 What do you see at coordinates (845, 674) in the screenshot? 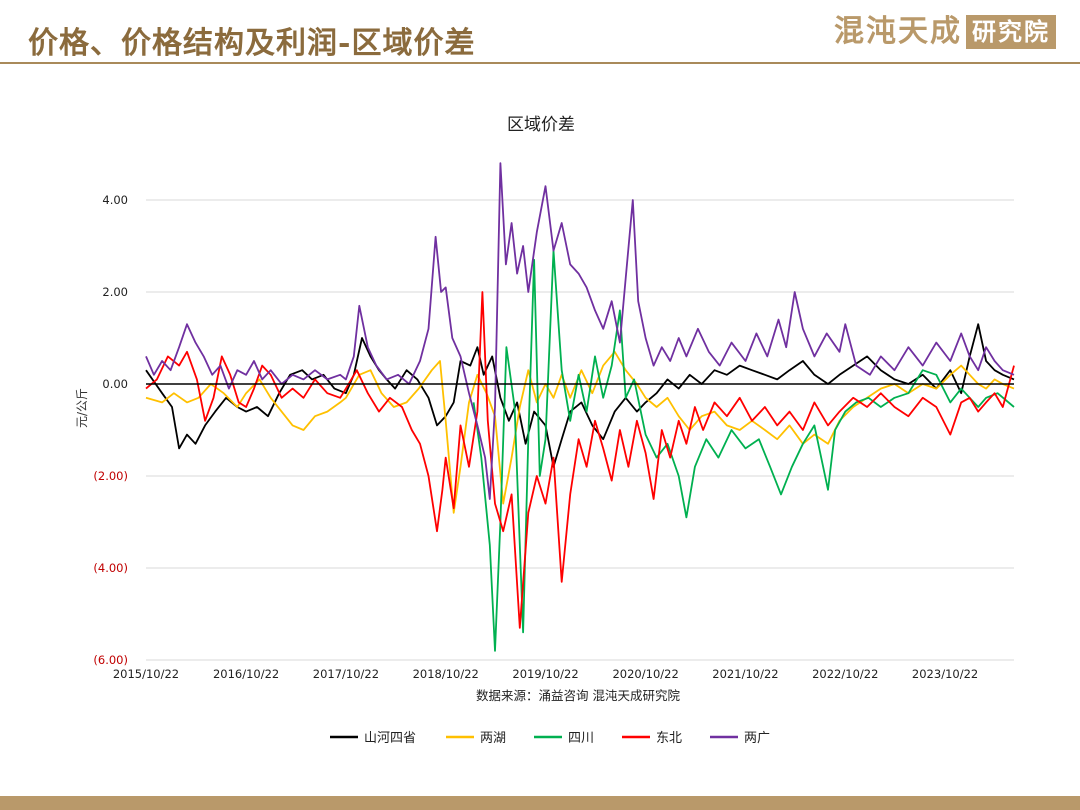
I see `x-tick-label: 2022/10/22` at bounding box center [845, 674].